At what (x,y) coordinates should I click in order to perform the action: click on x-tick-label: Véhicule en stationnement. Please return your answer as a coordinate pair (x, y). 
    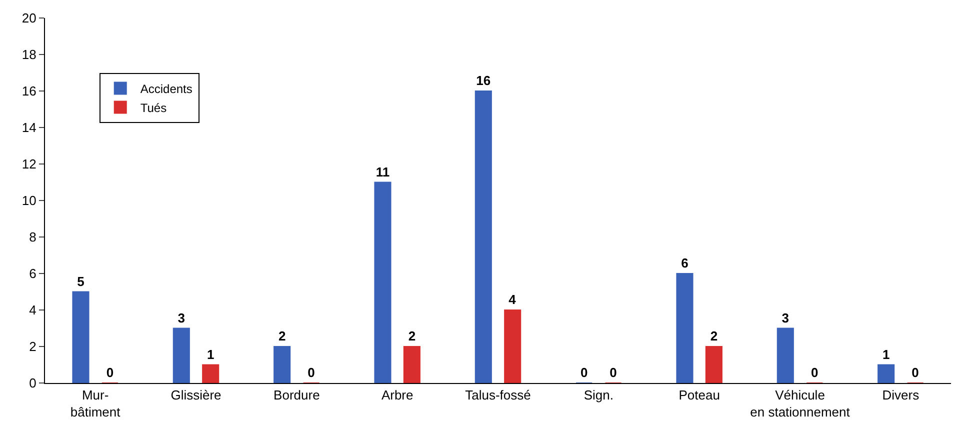
    Looking at the image, I should click on (800, 404).